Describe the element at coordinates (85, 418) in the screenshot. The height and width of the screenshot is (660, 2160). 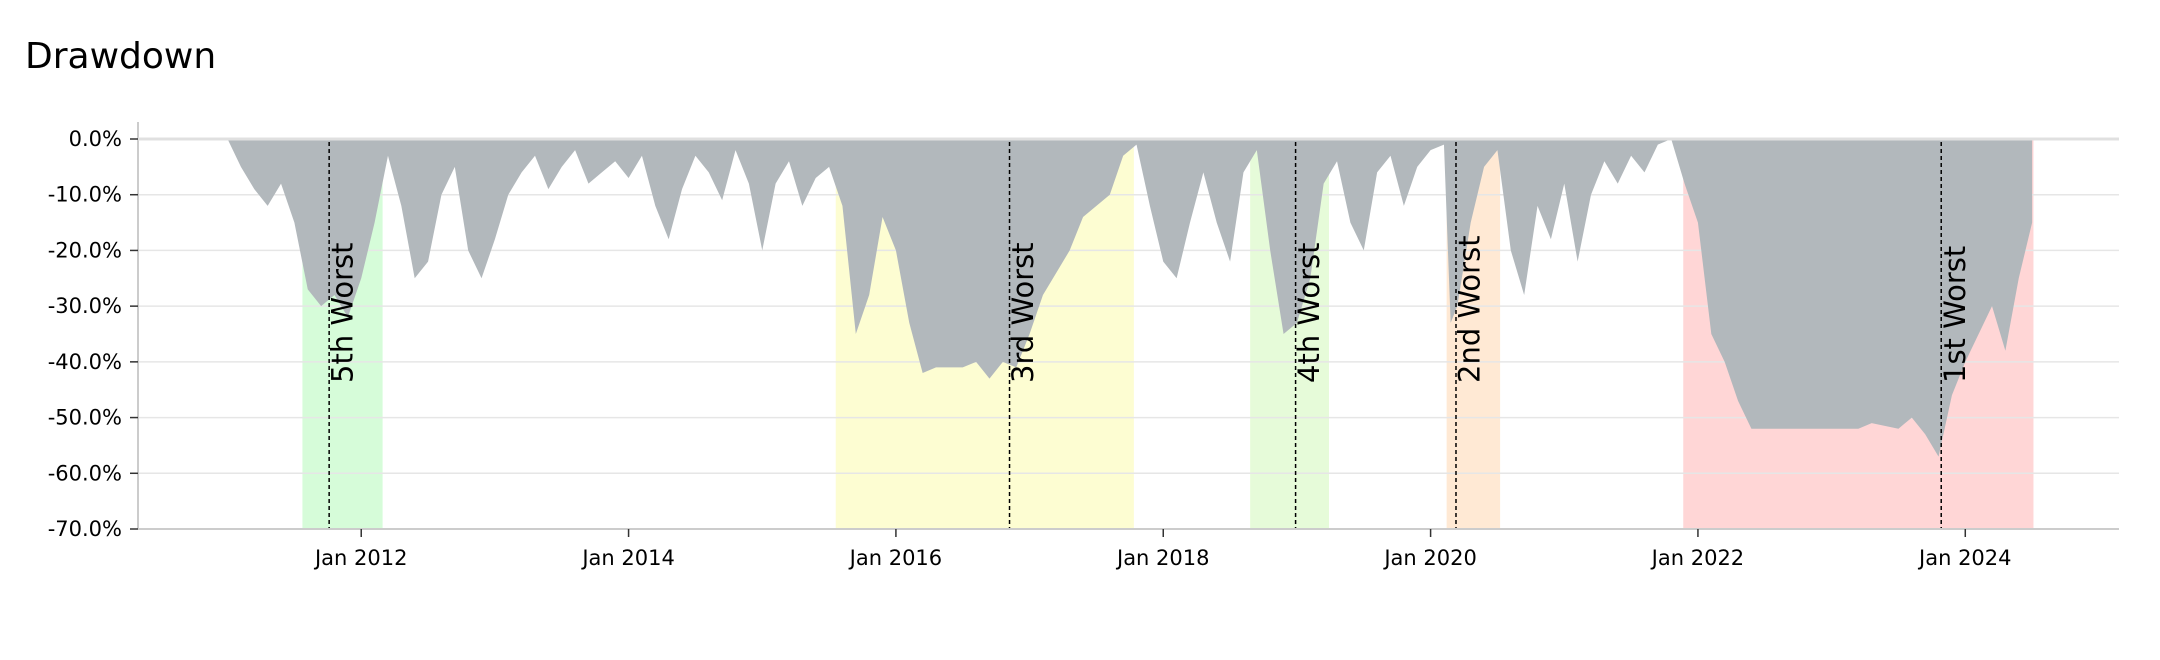
I see `y-tick-label: -50.0%` at that location.